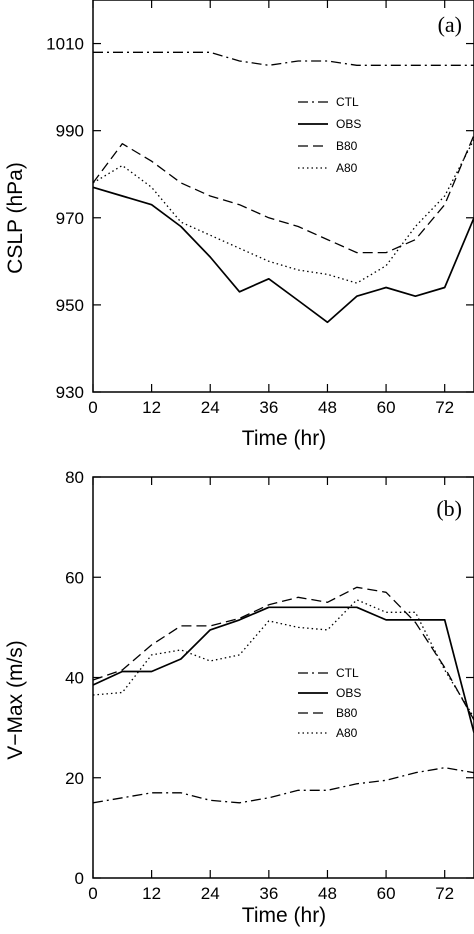  I want to click on y-tick-label: 40, so click(74, 678).